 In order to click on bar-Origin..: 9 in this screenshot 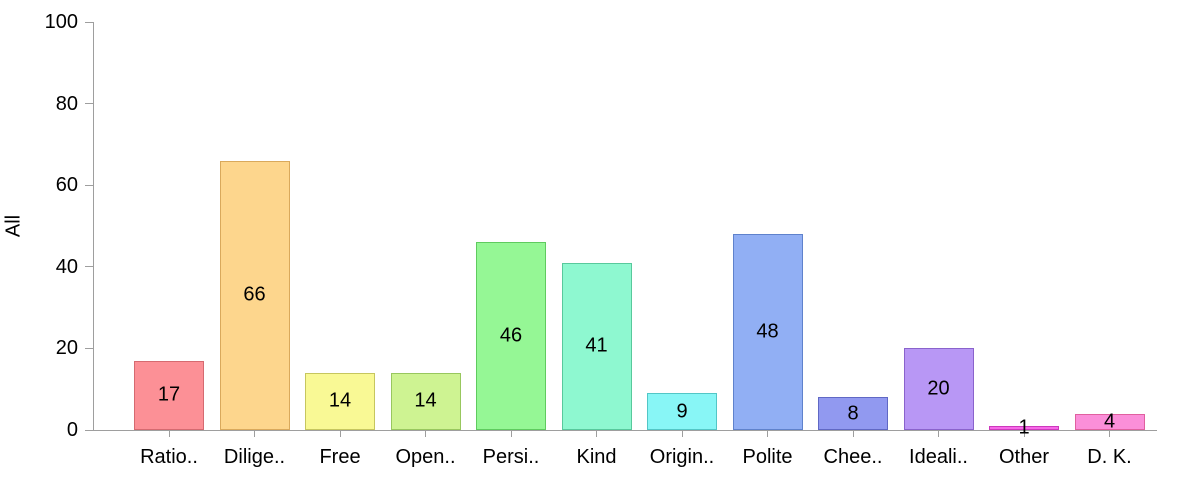, I will do `click(682, 411)`.